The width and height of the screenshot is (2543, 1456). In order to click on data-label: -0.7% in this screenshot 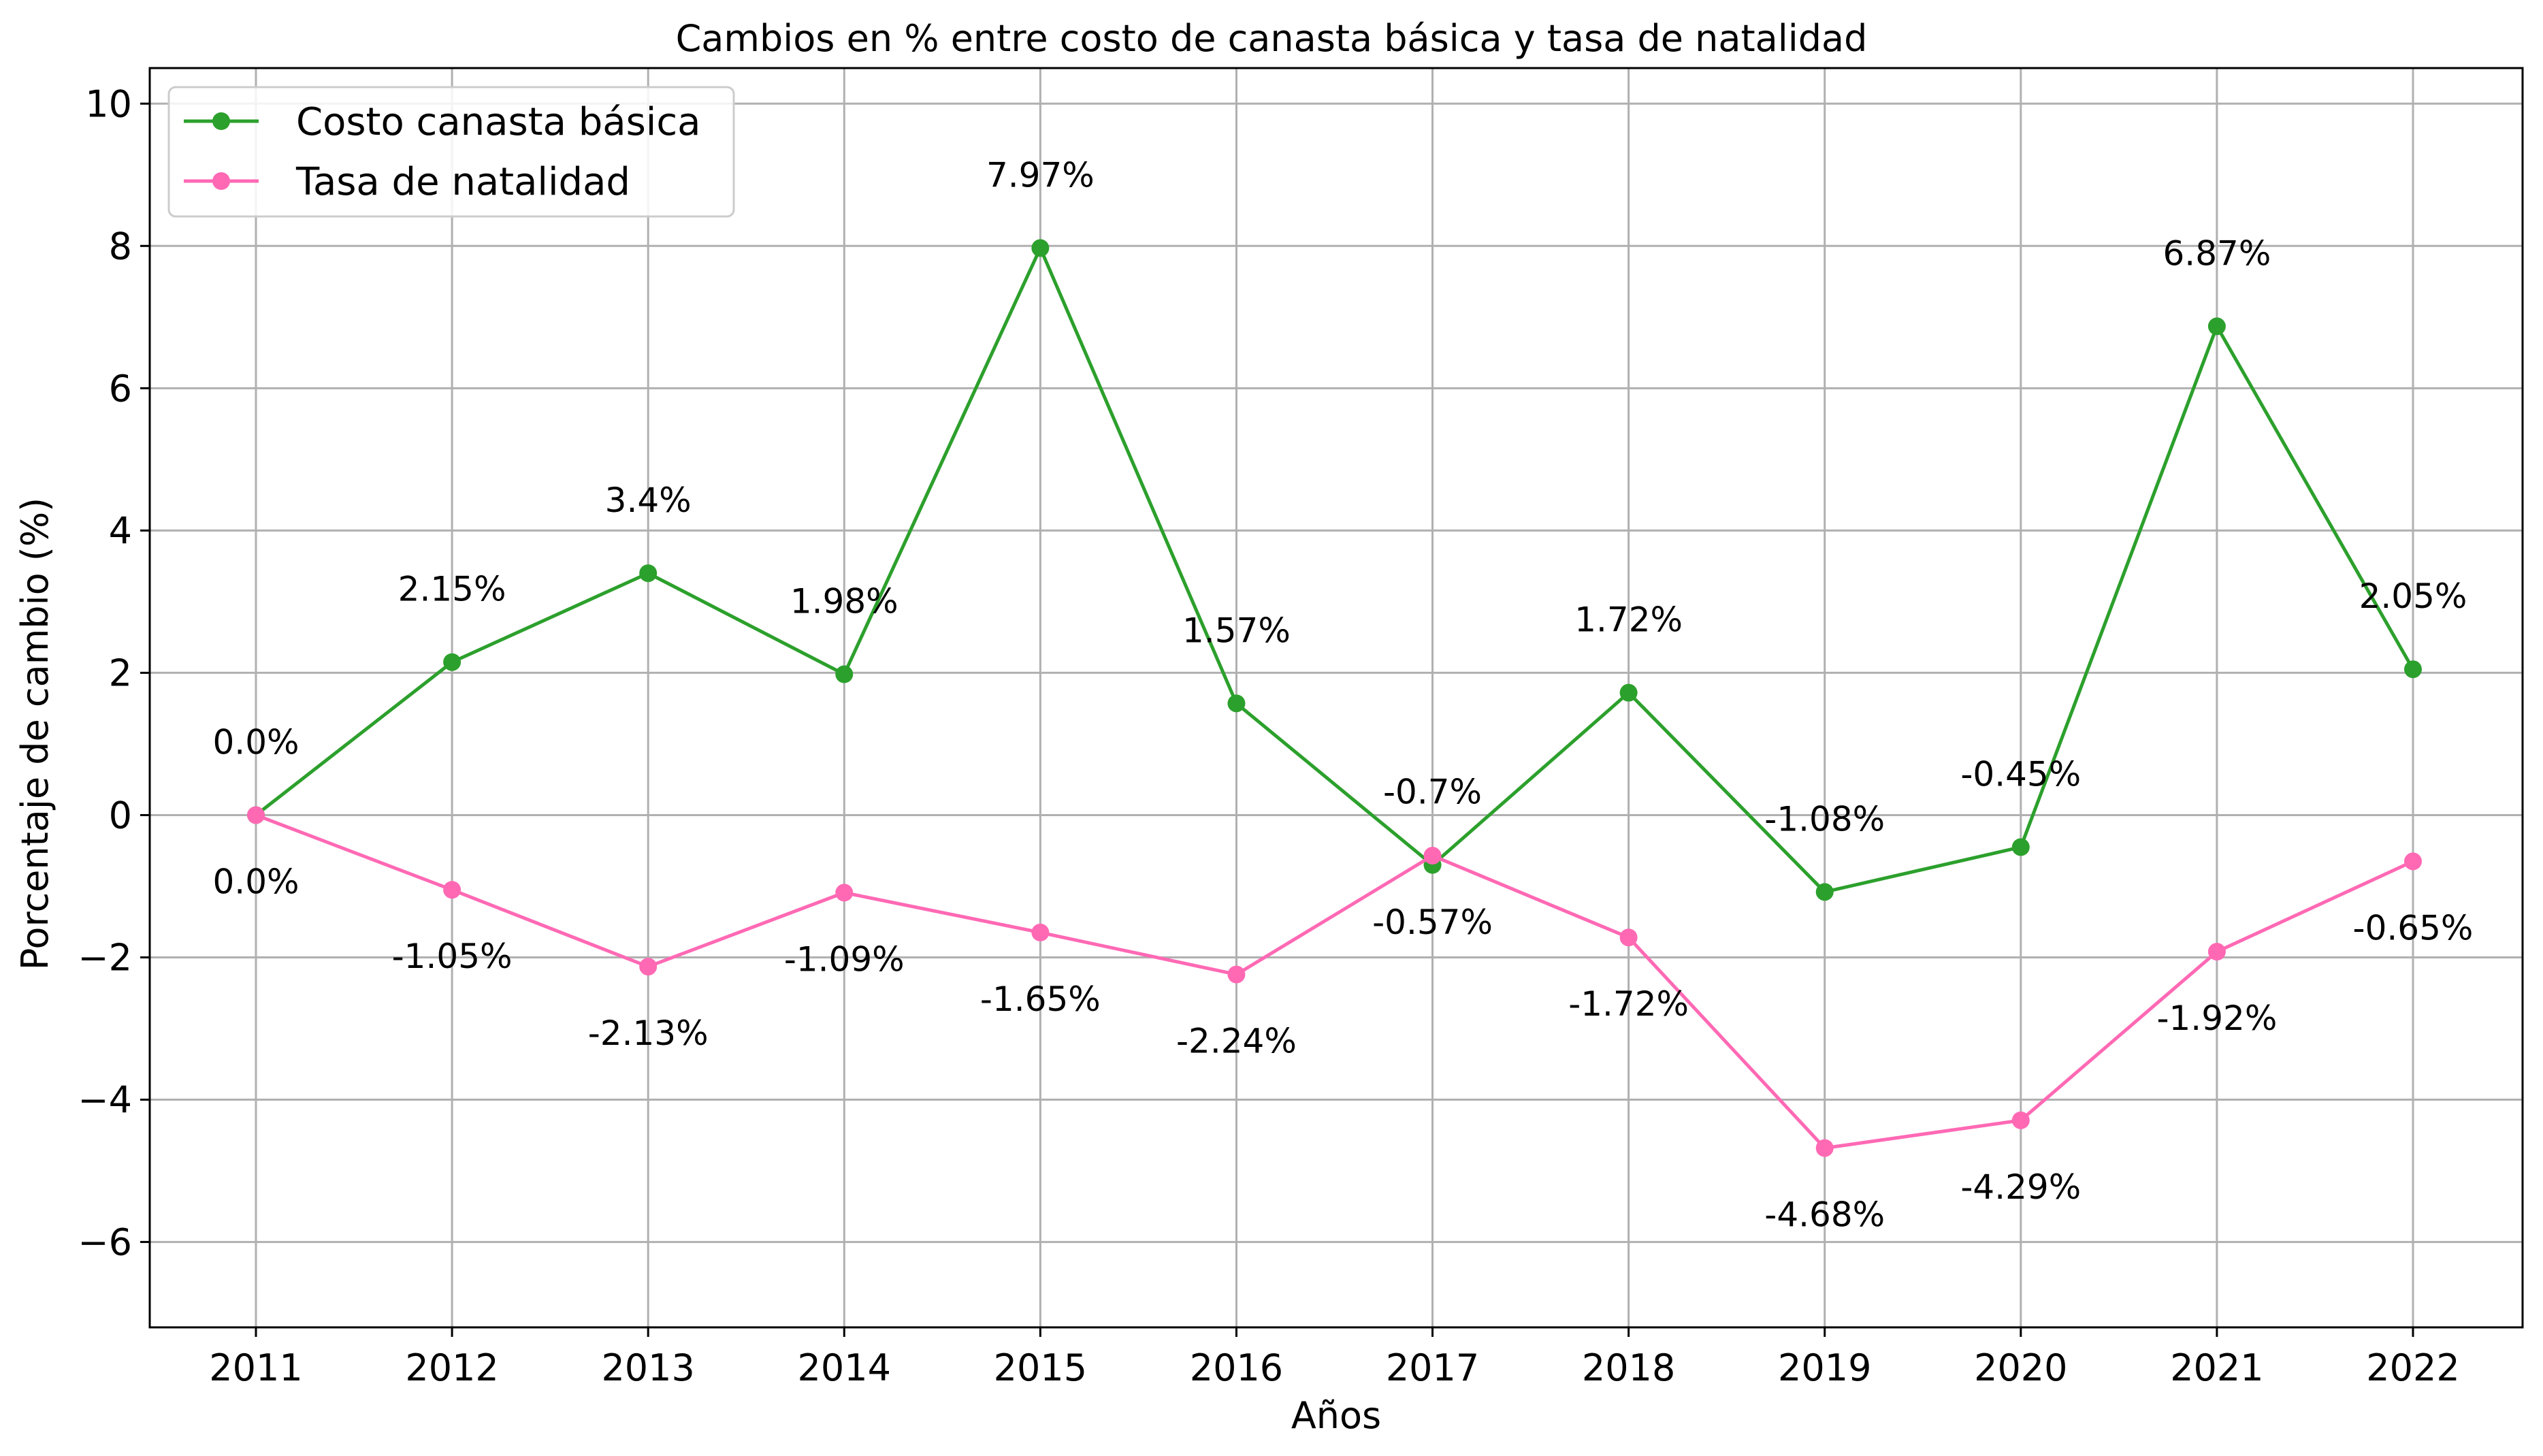, I will do `click(1432, 793)`.